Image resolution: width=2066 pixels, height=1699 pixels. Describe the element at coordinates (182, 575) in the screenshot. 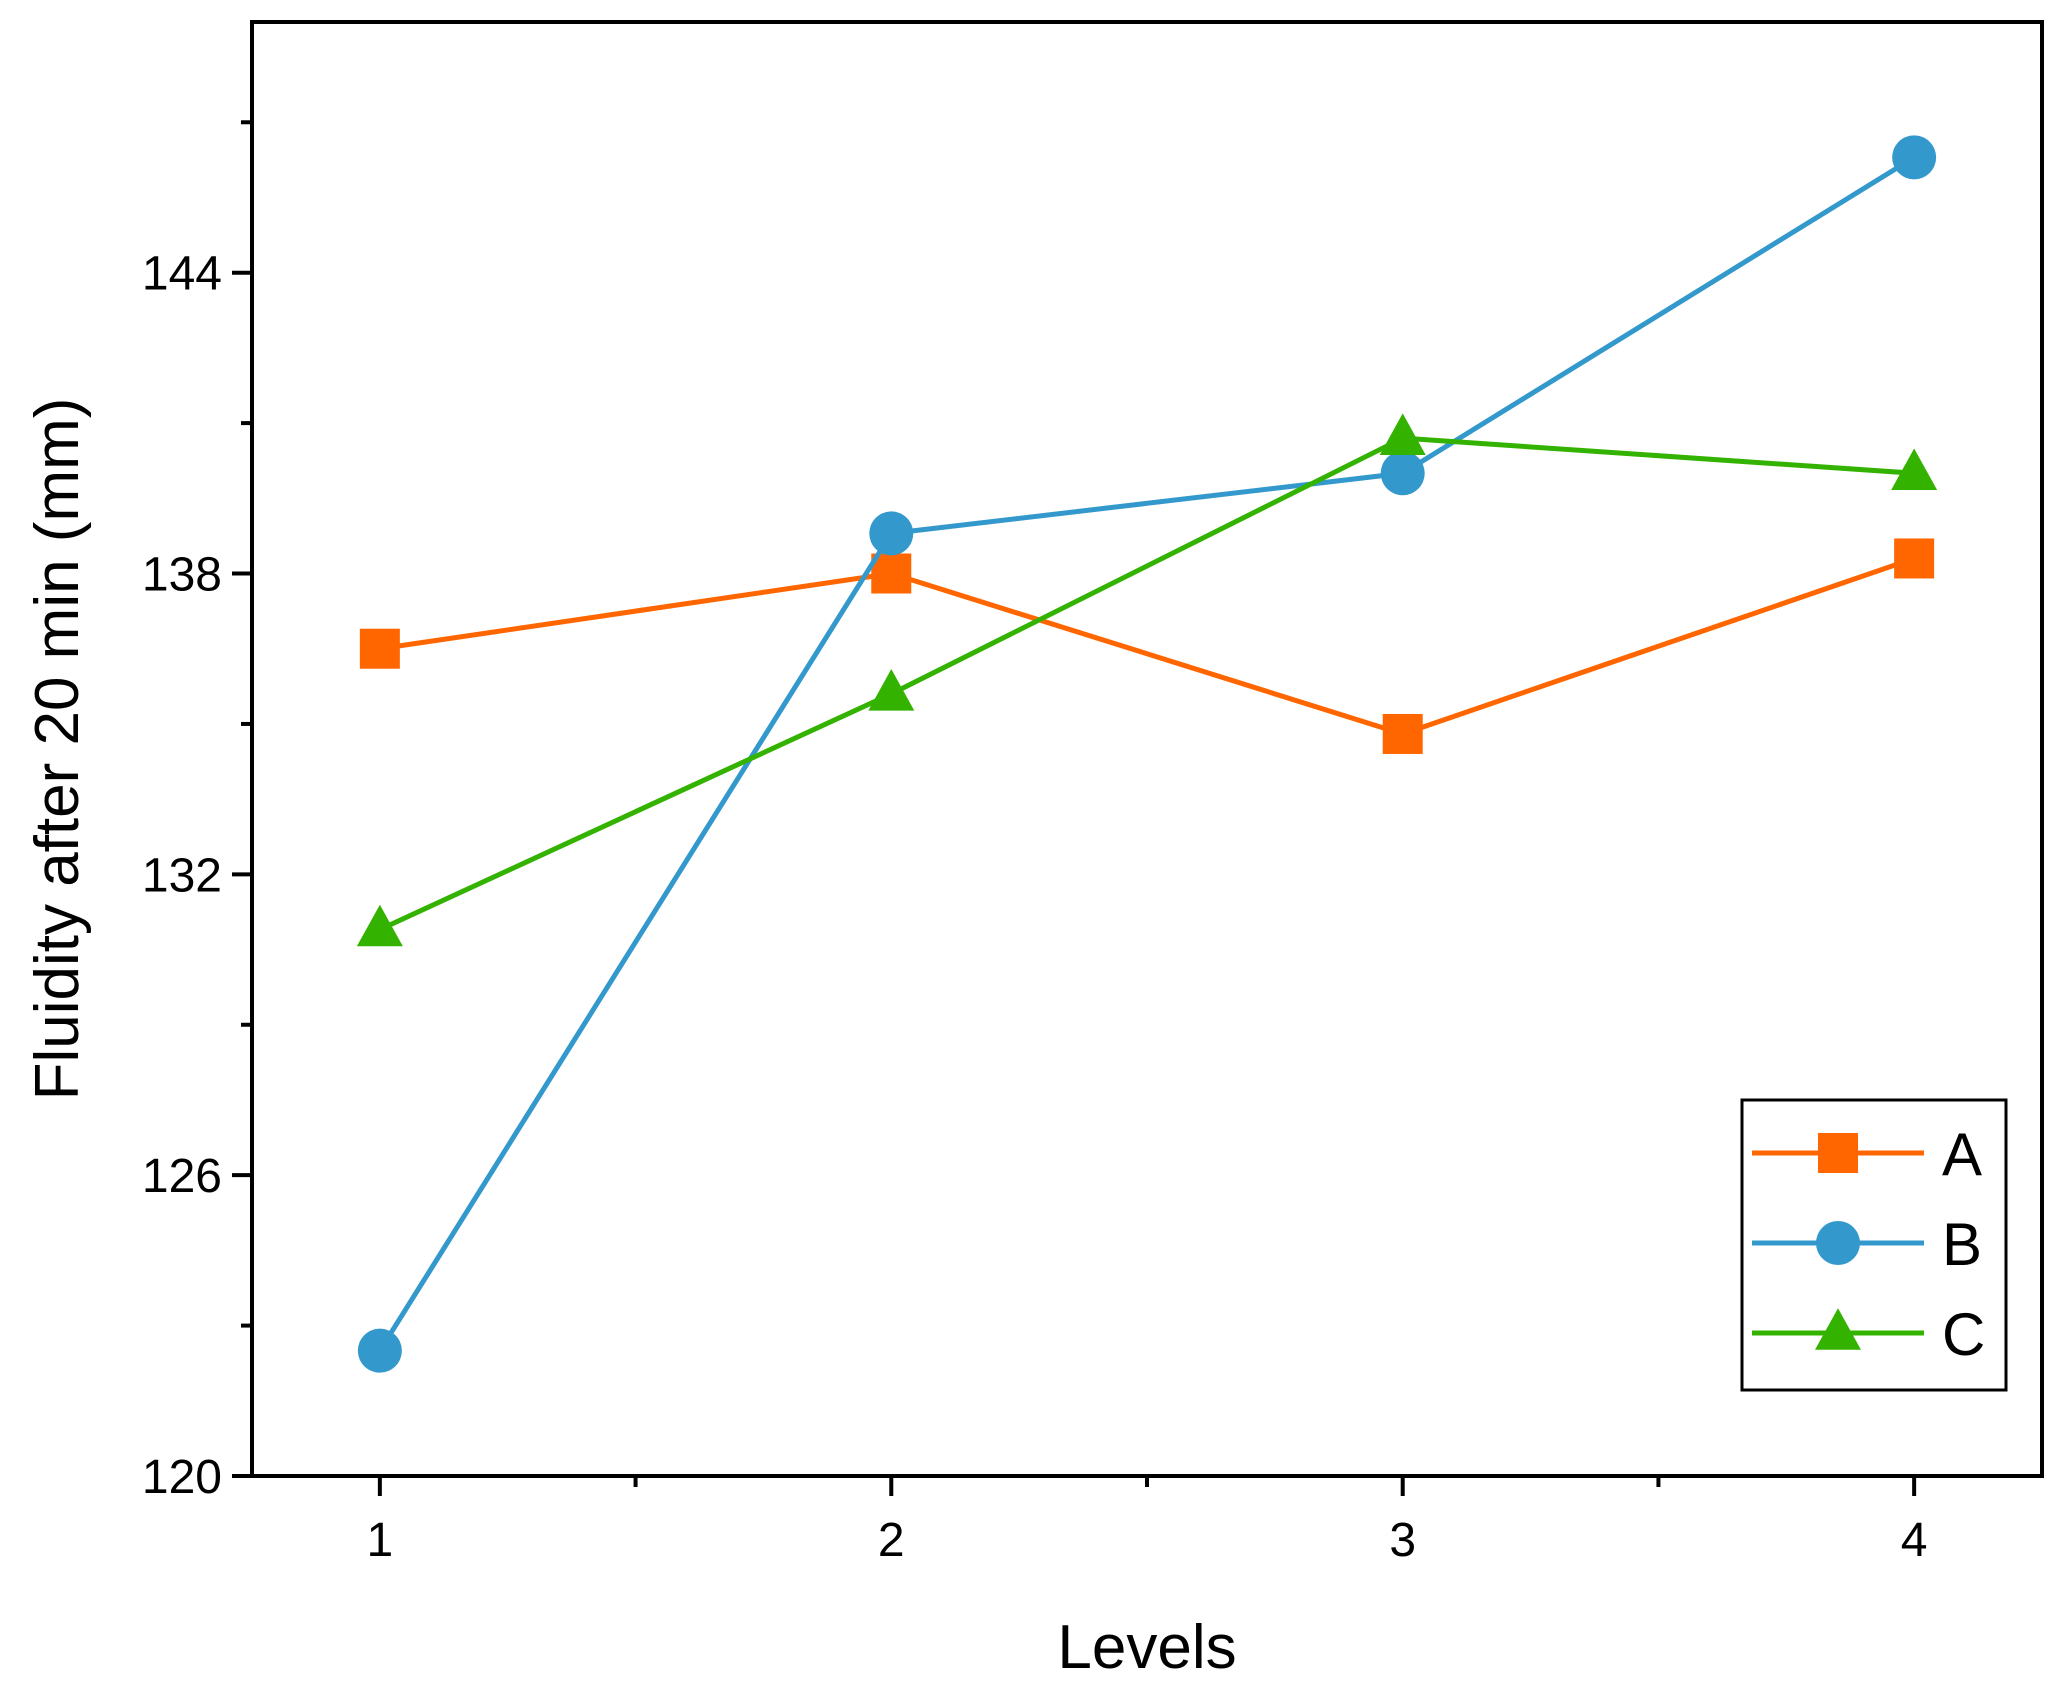

I see `y-tick-label: 138` at that location.